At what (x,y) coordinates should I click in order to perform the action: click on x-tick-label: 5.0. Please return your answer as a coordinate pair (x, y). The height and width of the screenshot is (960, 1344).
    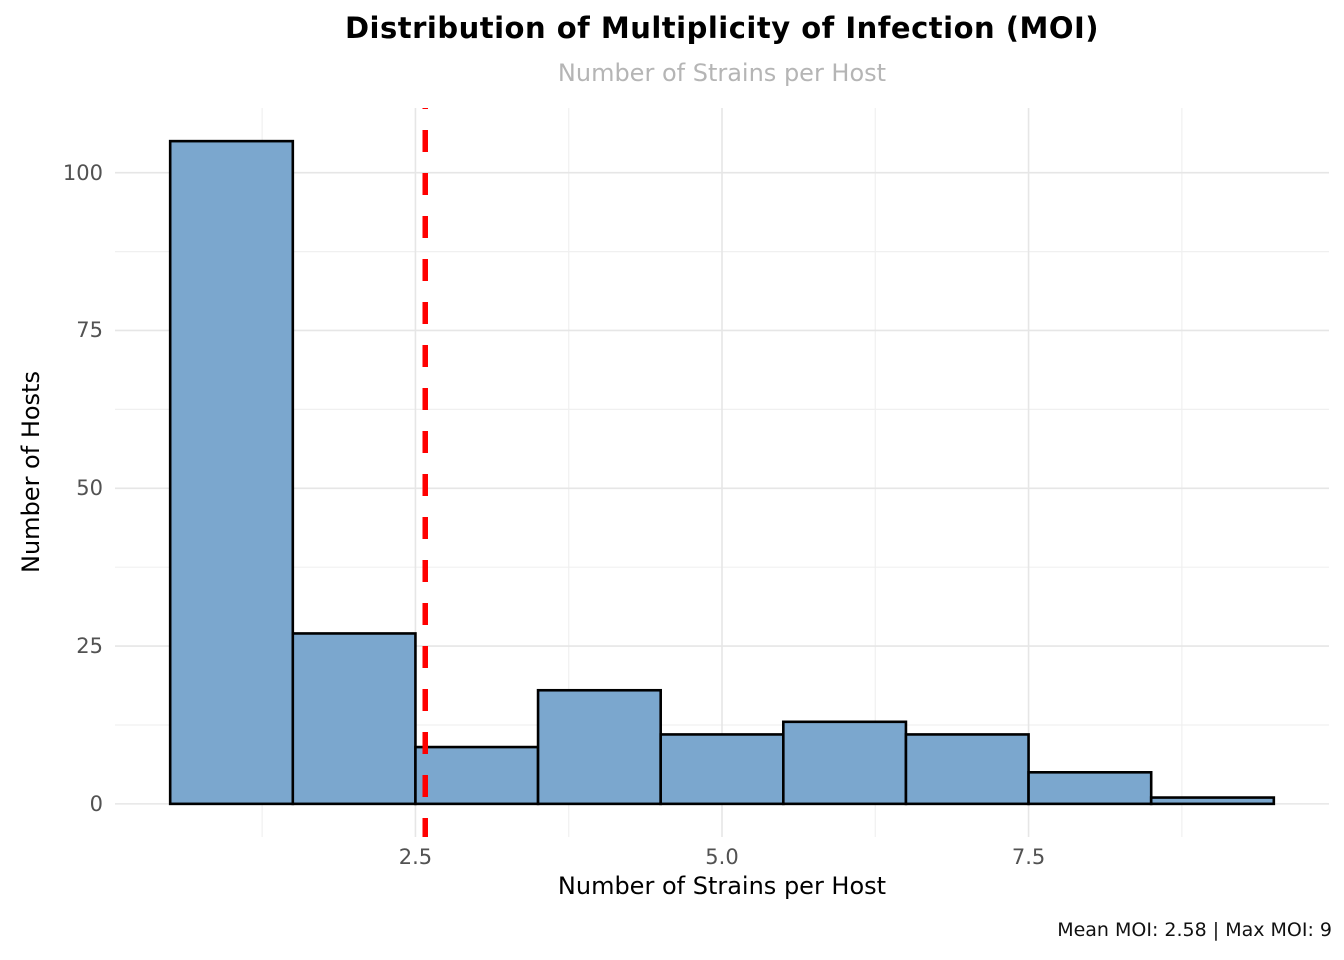
    Looking at the image, I should click on (722, 857).